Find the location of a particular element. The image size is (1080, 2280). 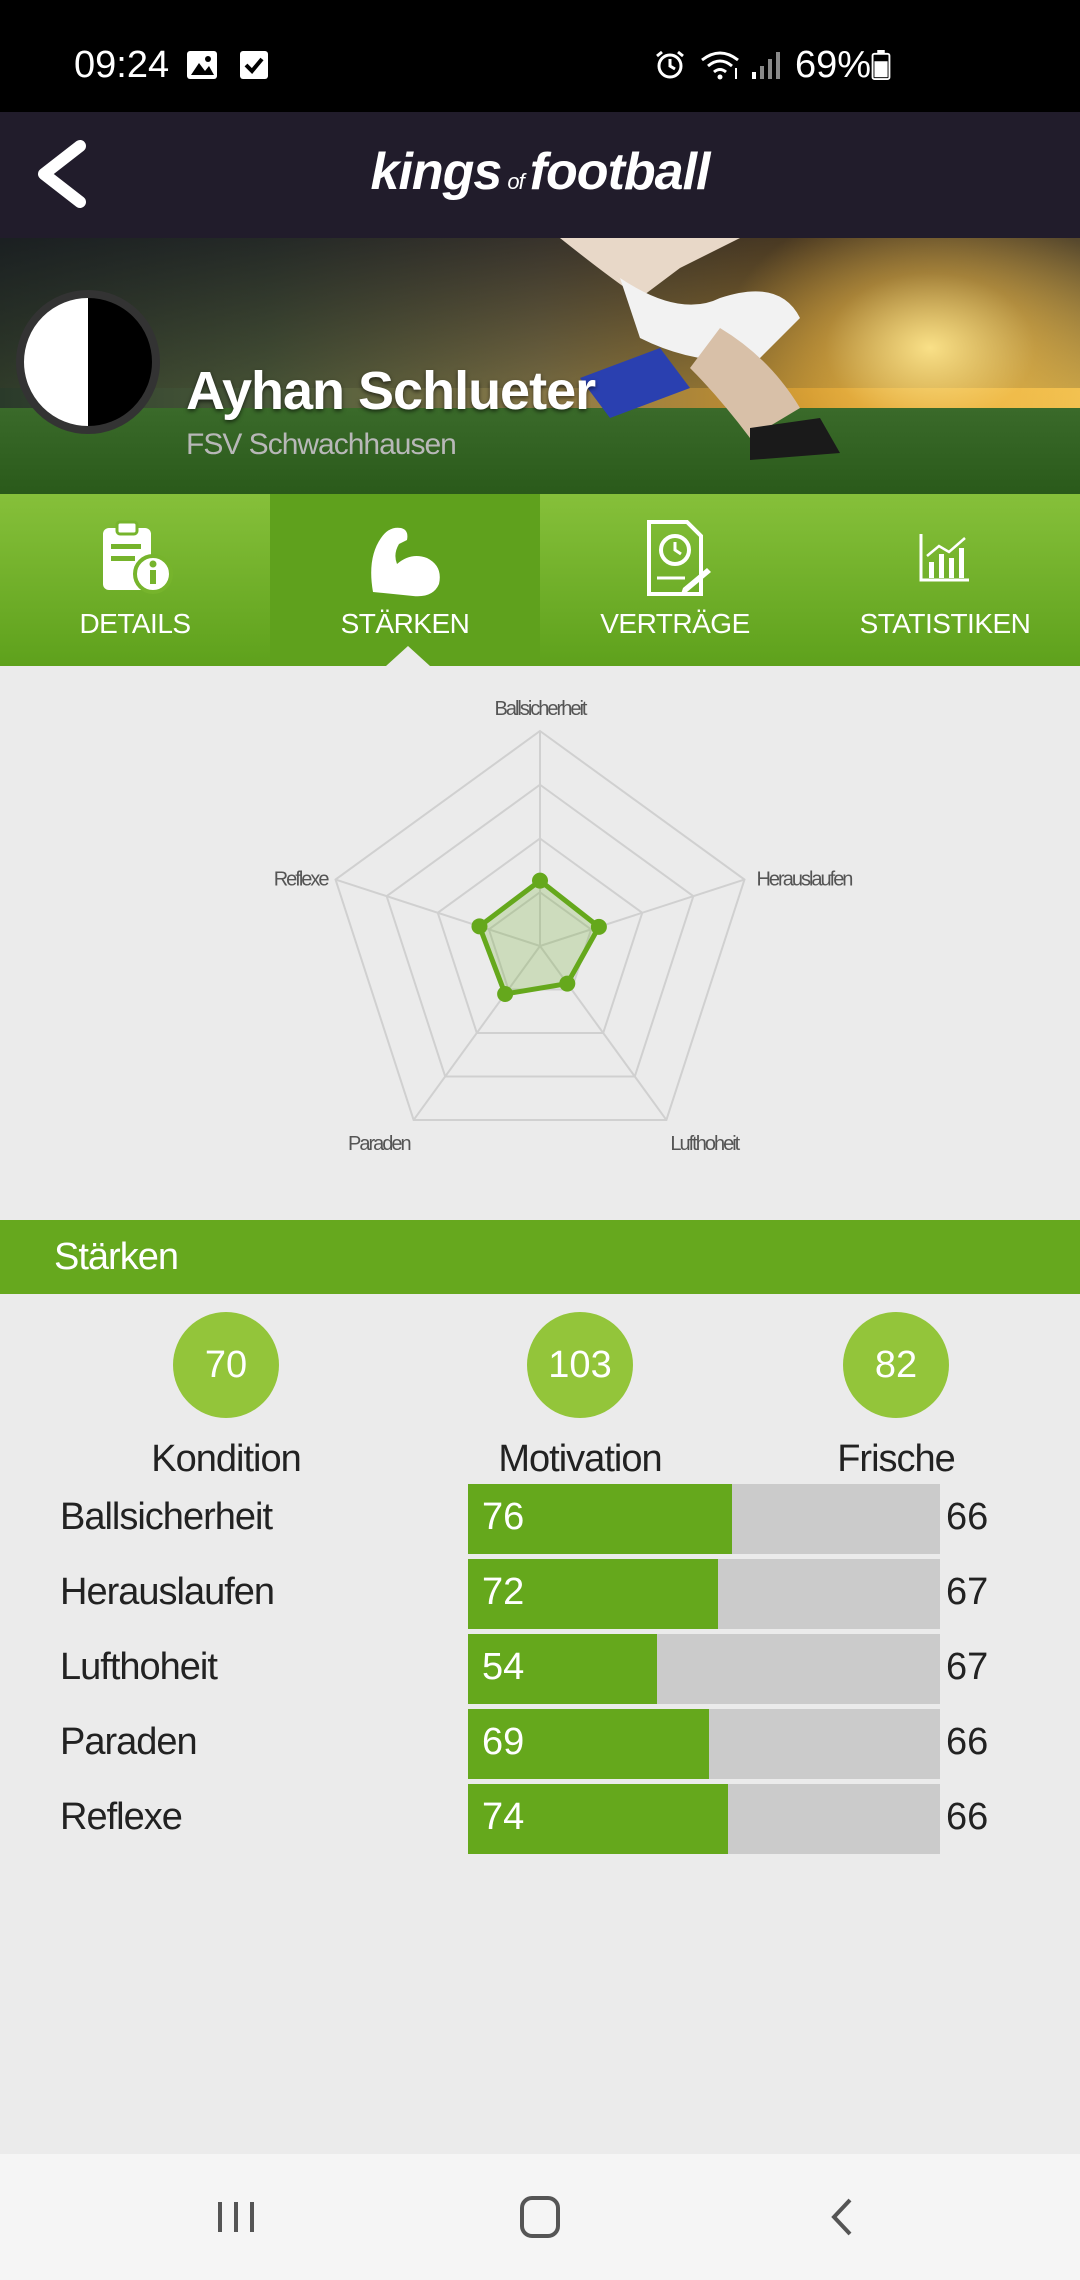

tab-vertraege-label: VERTRÄGE is located at coordinates (675, 623).